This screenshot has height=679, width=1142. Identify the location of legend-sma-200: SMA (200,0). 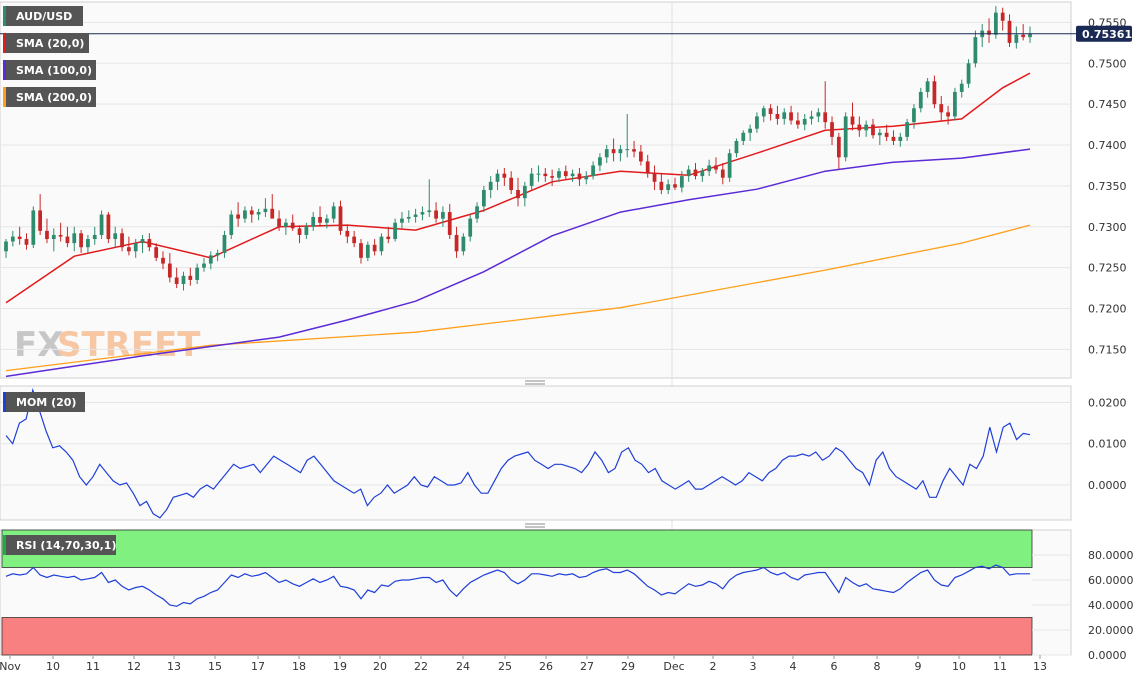
(49, 97).